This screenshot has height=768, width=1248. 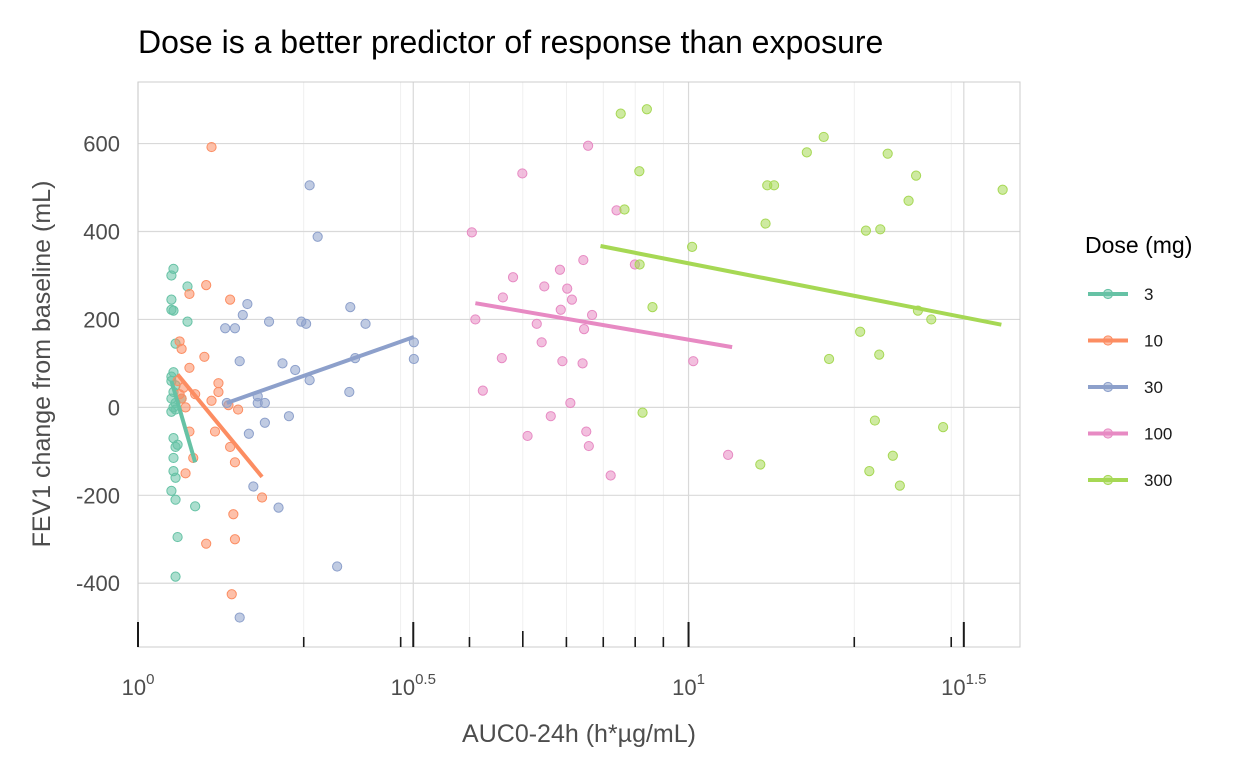 I want to click on x-tick-label: 101.5, so click(x=963, y=685).